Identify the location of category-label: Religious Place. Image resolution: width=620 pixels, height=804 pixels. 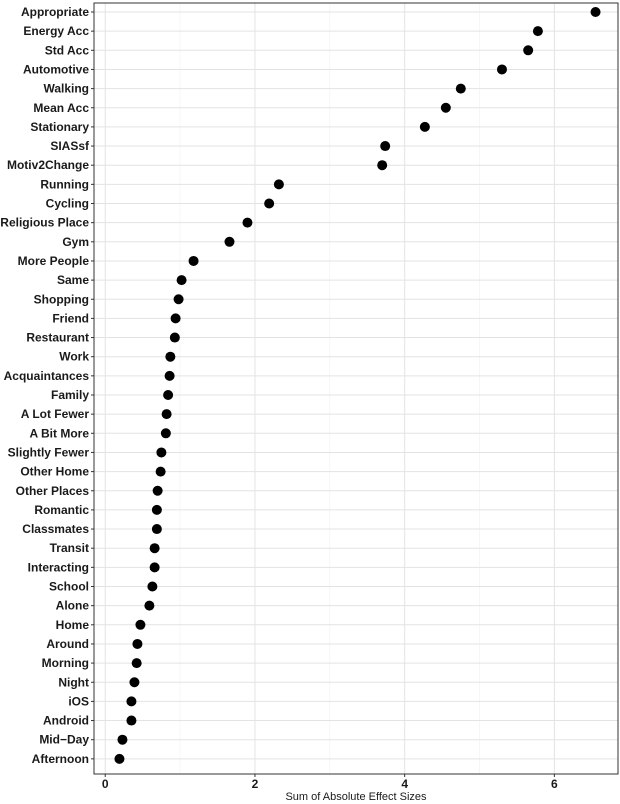
(44, 223).